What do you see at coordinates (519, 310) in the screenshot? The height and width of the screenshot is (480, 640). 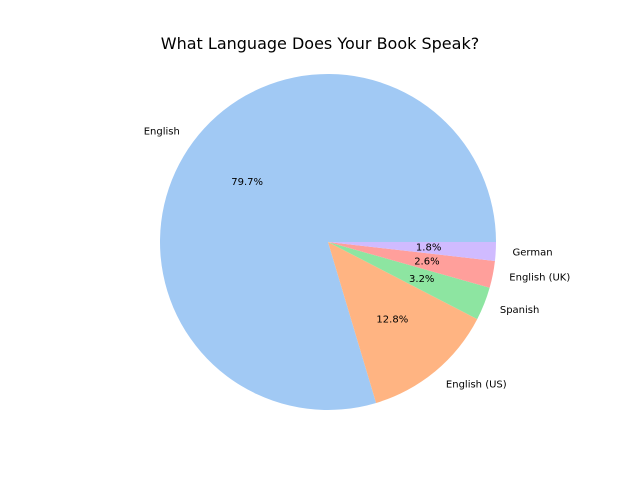 I see `slice-category-label: Spanish` at bounding box center [519, 310].